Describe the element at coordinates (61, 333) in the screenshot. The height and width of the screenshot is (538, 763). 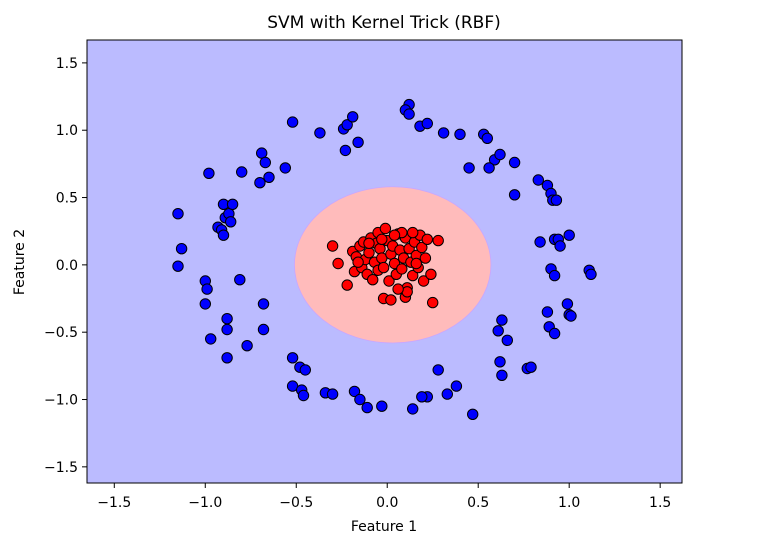
I see `y-tick-label: −0.5` at that location.